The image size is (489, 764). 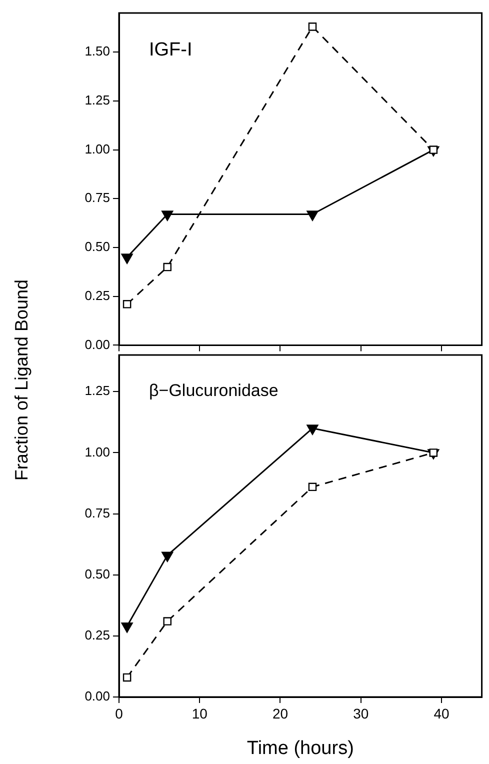 What do you see at coordinates (300, 748) in the screenshot?
I see `x-axis-title: Time (hours)` at bounding box center [300, 748].